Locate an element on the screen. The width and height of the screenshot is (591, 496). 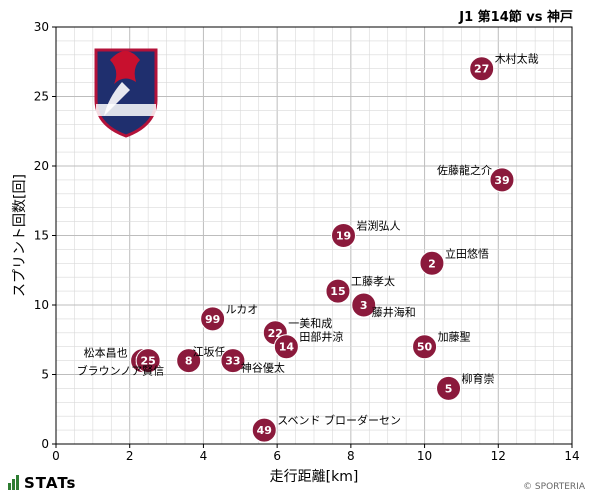
point-number-label: 2 is located at coordinates (432, 263).